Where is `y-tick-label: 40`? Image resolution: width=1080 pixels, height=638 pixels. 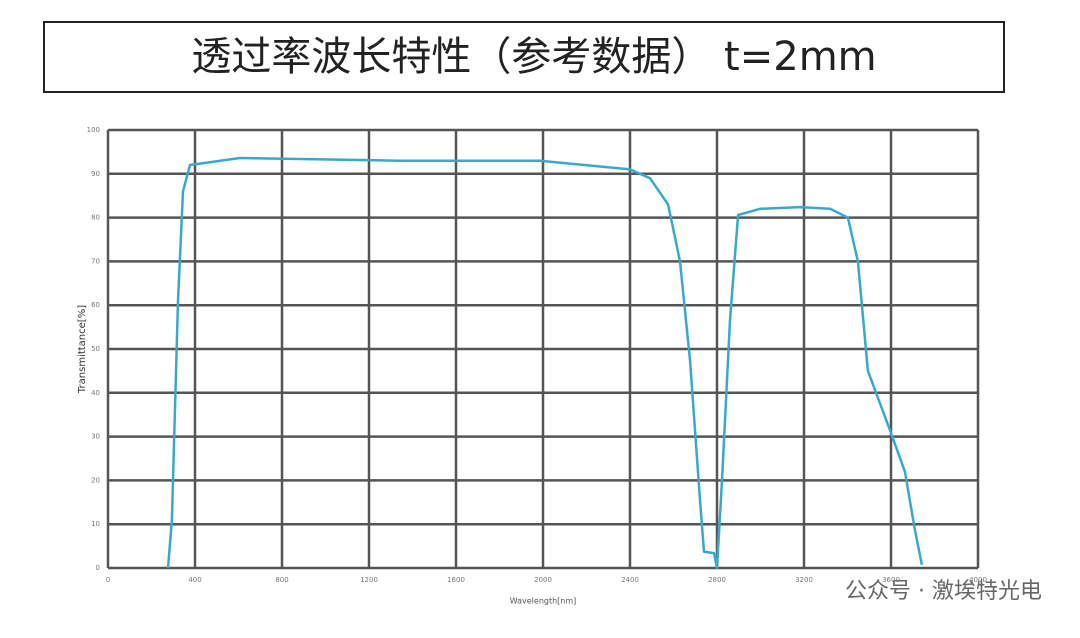 y-tick-label: 40 is located at coordinates (95, 393).